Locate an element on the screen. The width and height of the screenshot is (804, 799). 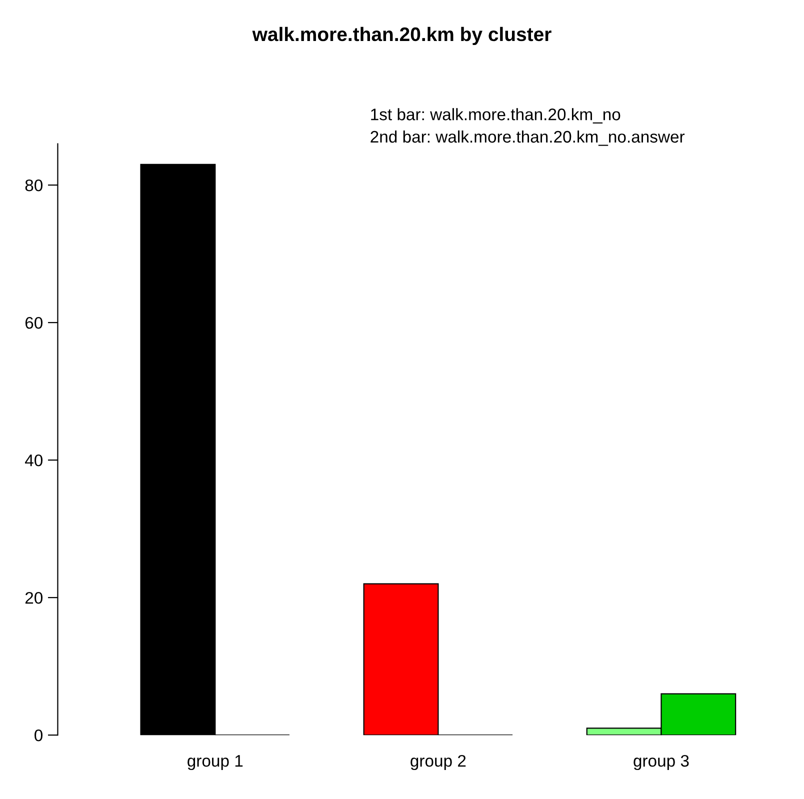
annotation: 2nd bar: walk.more.than.20.km_no.answer is located at coordinates (527, 138).